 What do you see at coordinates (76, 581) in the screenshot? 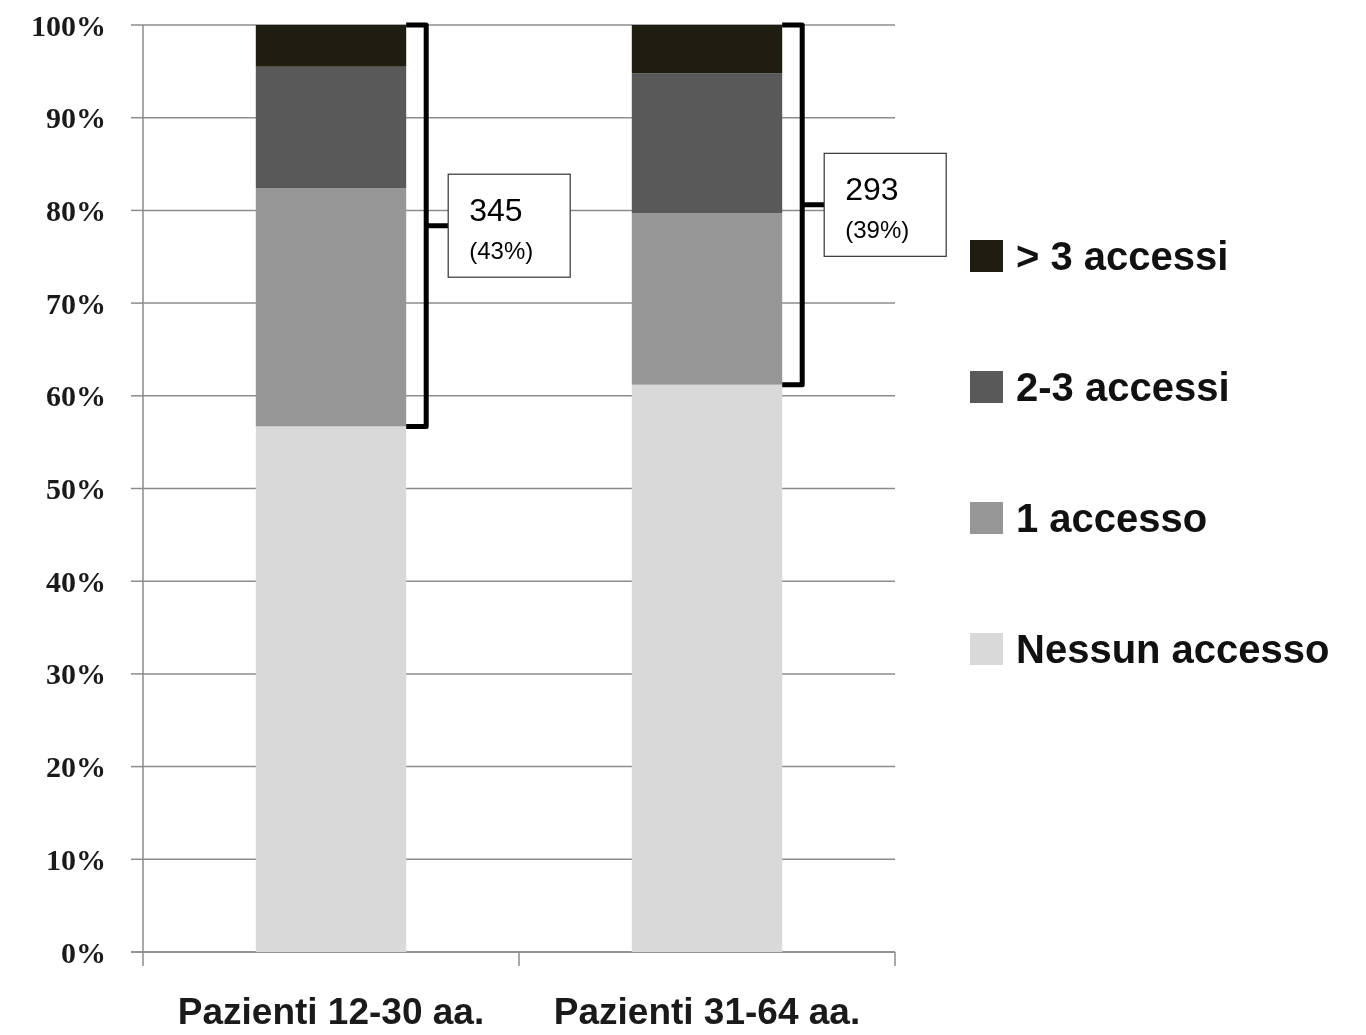
I see `y-tick-label: 40%` at bounding box center [76, 581].